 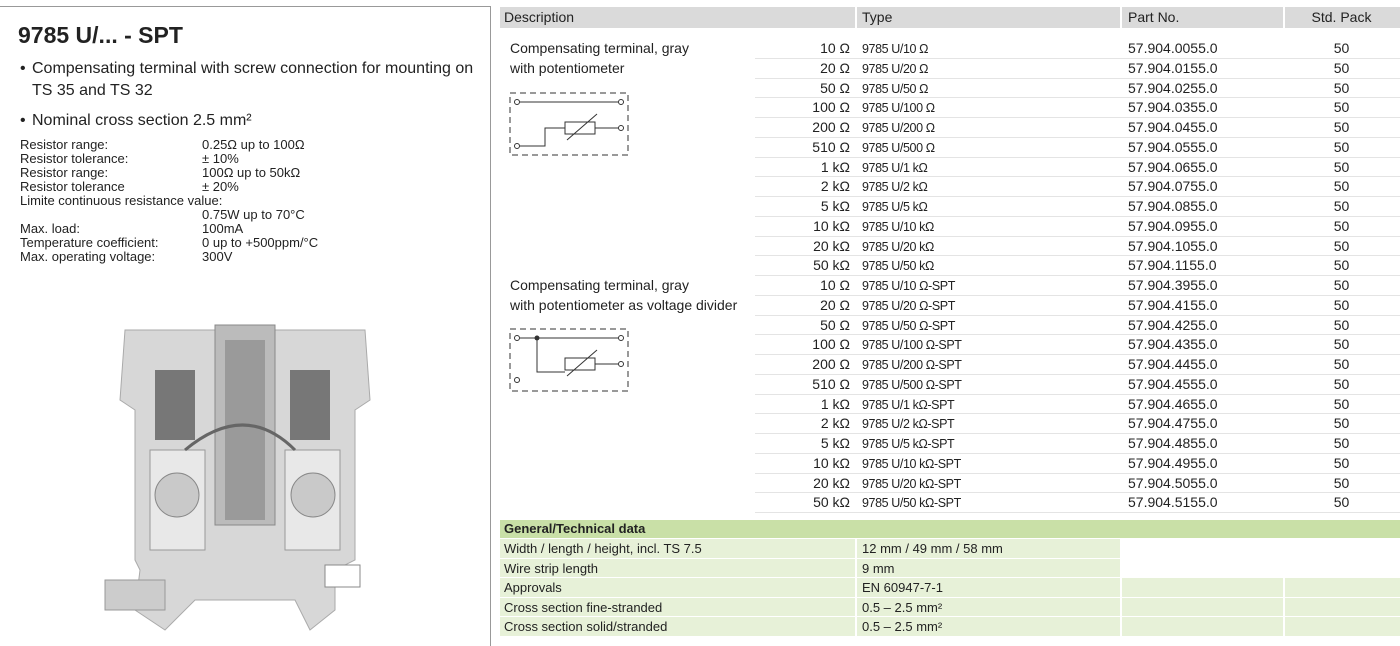 What do you see at coordinates (911, 503) in the screenshot?
I see `type: 9785 U/50 kΩ-SPT` at bounding box center [911, 503].